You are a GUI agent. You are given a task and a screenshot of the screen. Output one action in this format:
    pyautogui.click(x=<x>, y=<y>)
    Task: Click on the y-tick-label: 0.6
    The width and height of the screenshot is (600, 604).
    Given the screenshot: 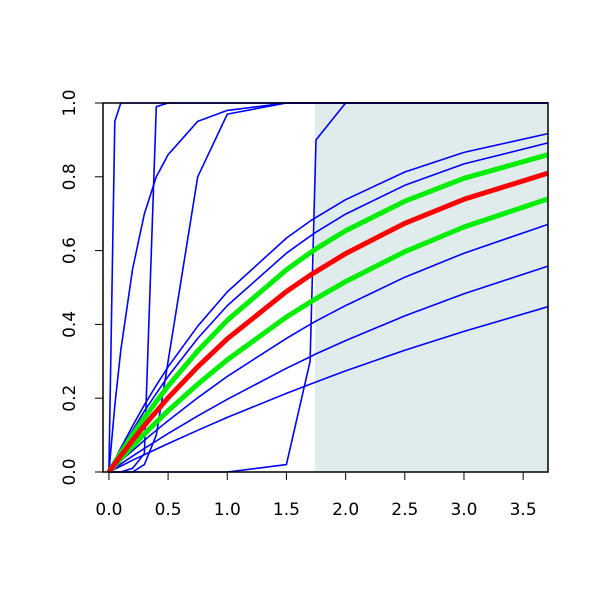 What is the action you would take?
    pyautogui.click(x=70, y=250)
    